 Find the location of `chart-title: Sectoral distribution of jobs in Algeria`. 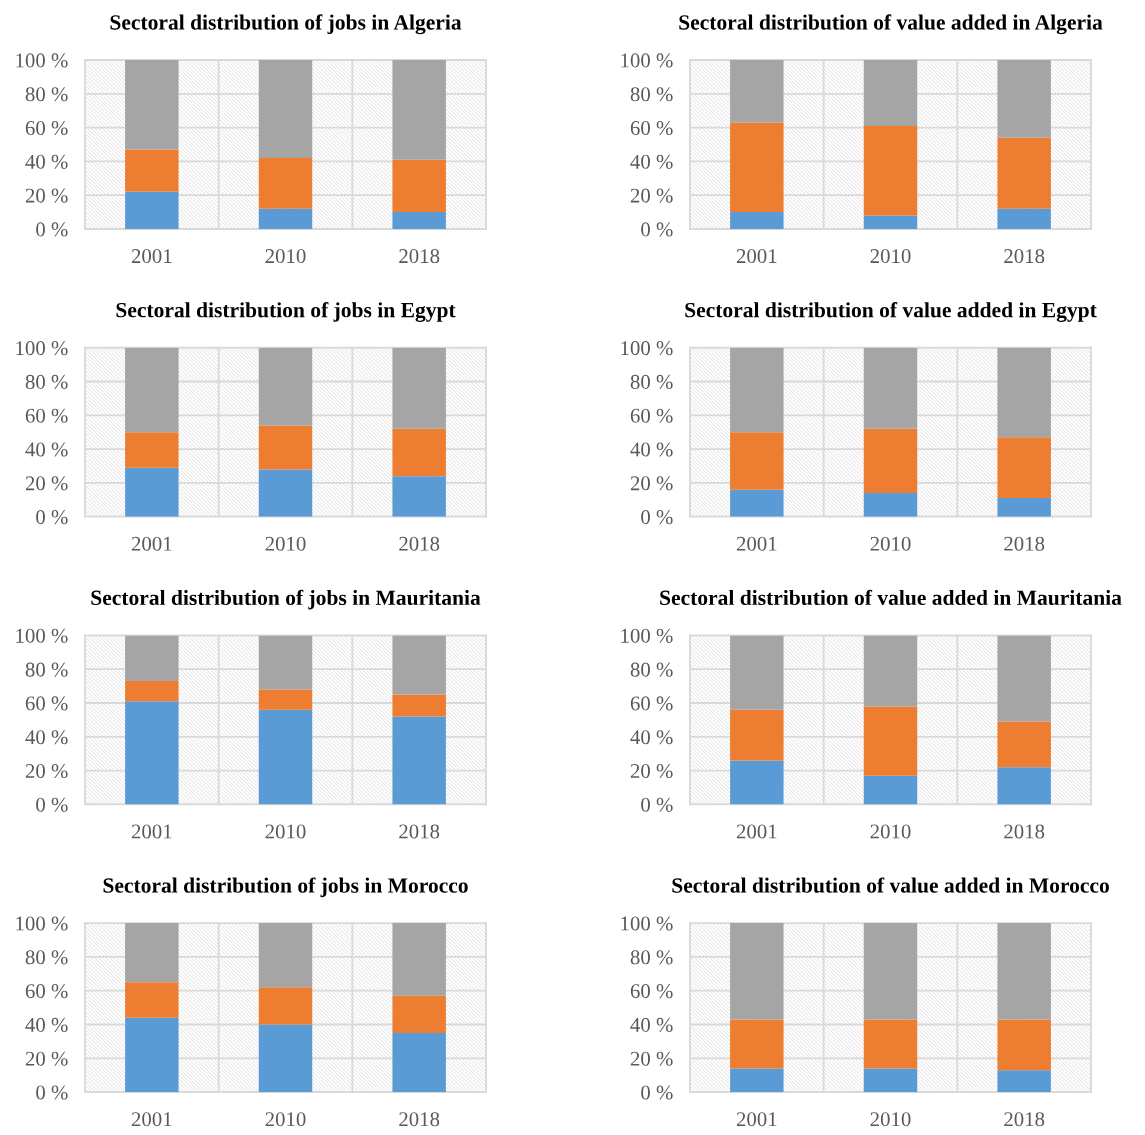

chart-title: Sectoral distribution of jobs in Algeria is located at coordinates (286, 24).